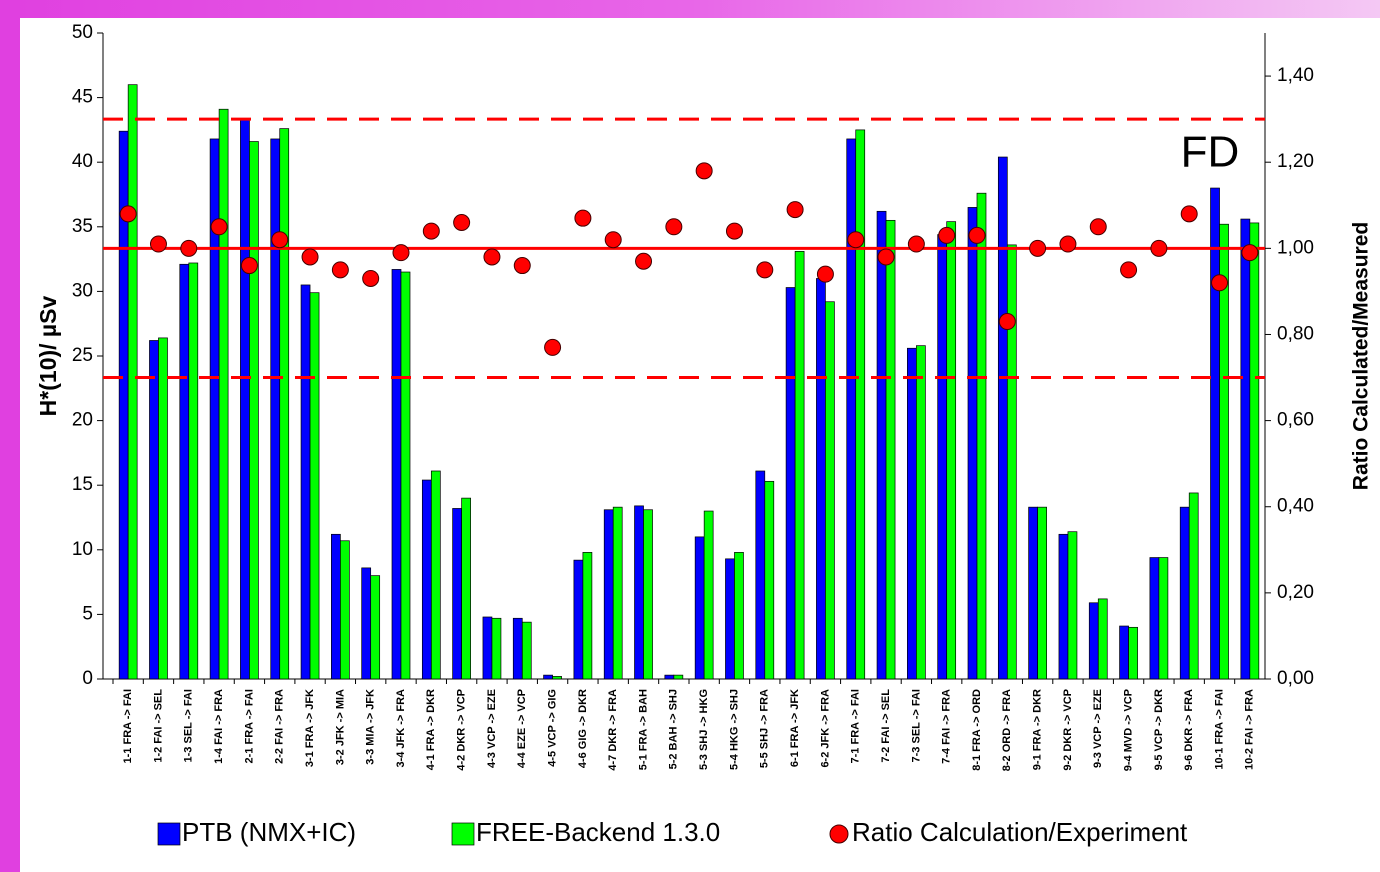 This screenshot has width=1380, height=872. Describe the element at coordinates (765, 728) in the screenshot. I see `x-tick-label: 5-5 SHJ -> FRA` at that location.